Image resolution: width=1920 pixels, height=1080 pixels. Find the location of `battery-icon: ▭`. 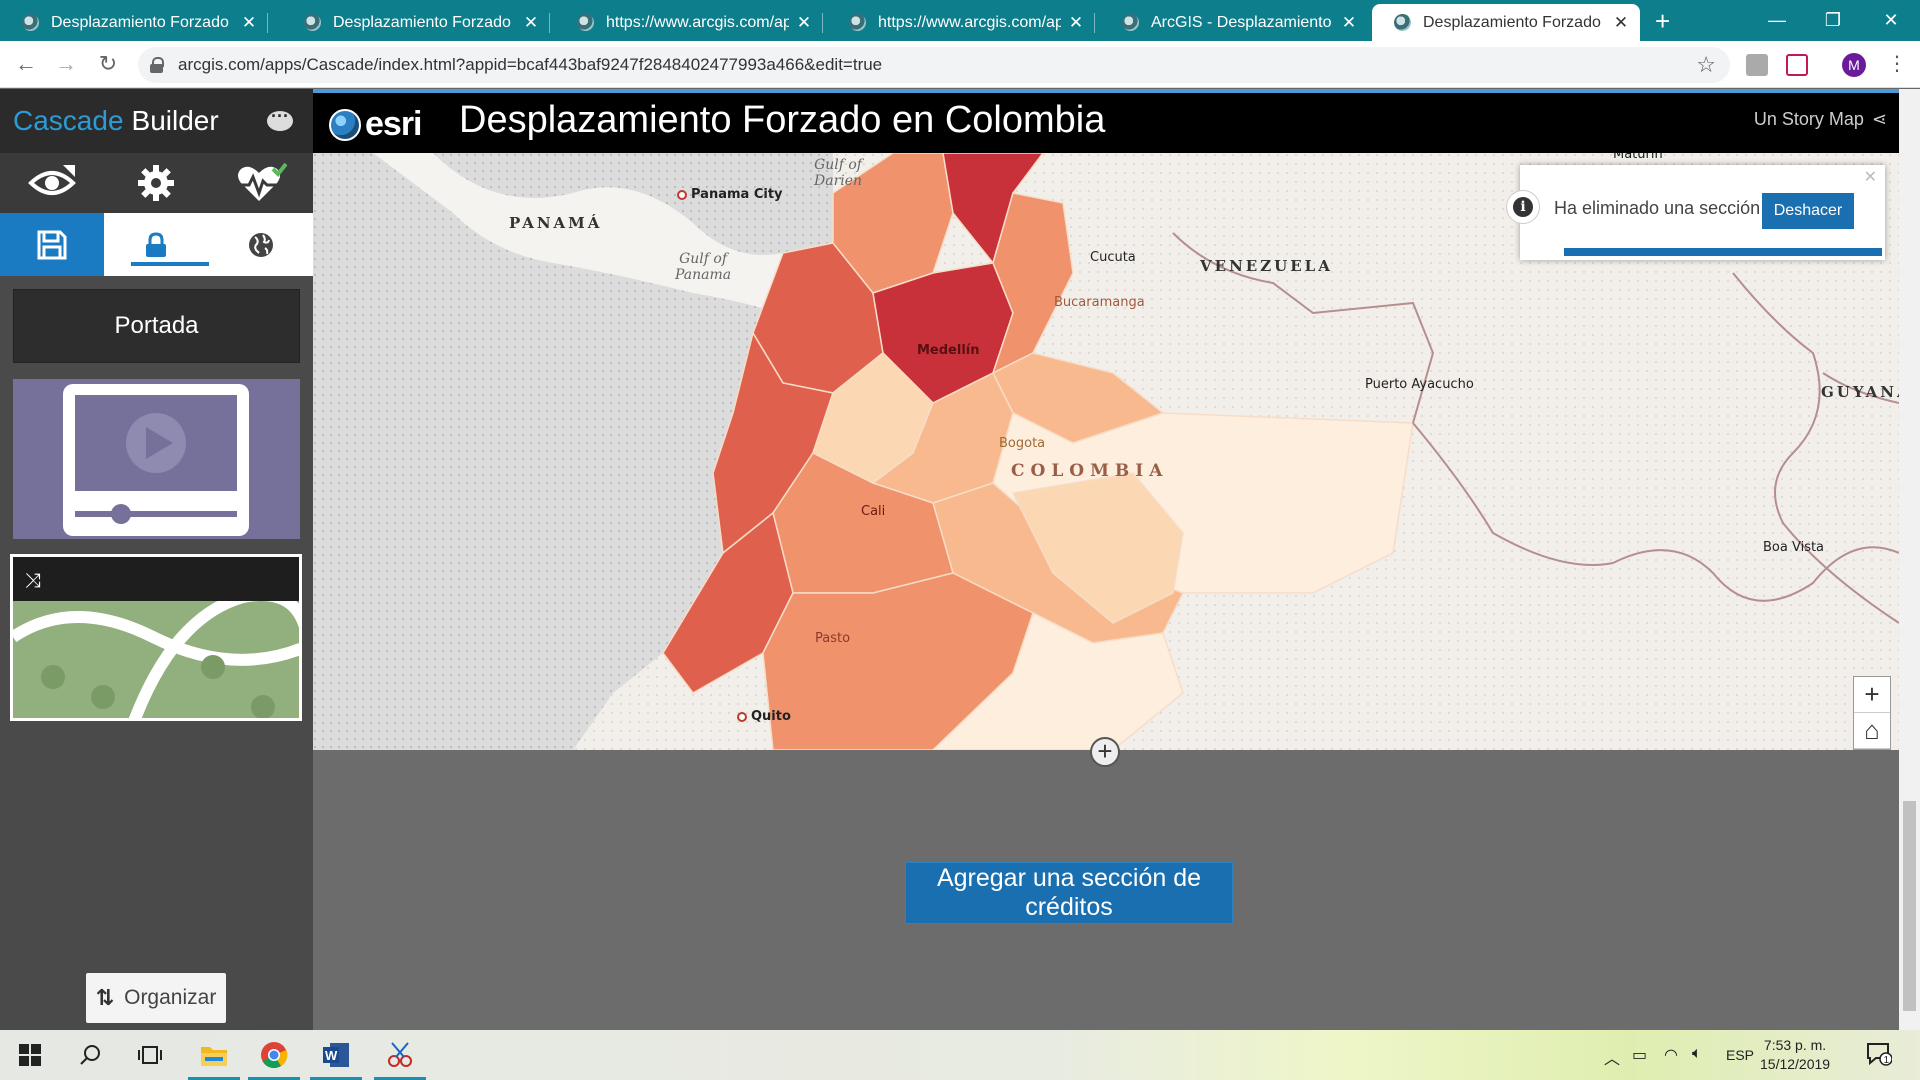

battery-icon: ▭ is located at coordinates (1640, 1055).